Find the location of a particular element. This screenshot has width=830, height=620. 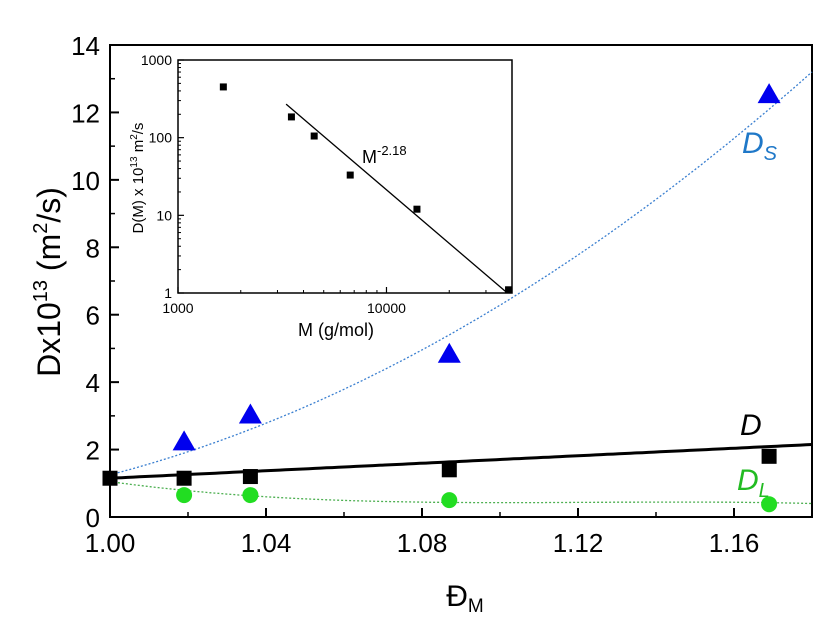

inset-y-tick-label: 1 is located at coordinates (168, 293).